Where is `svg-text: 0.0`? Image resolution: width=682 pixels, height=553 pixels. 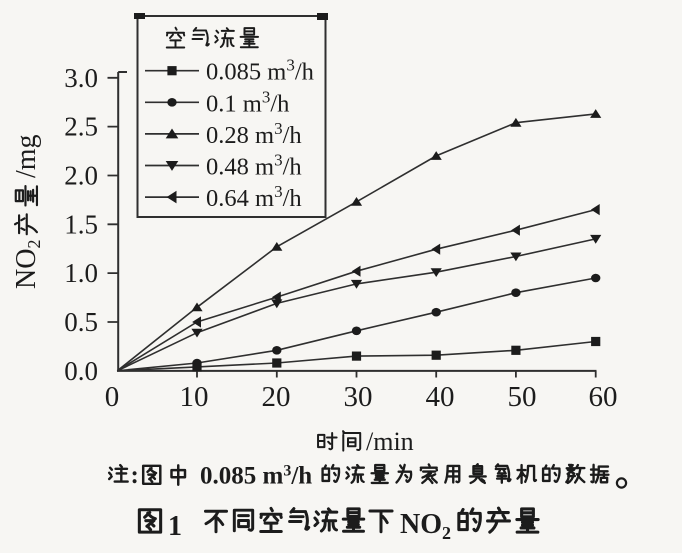 svg-text: 0.0 is located at coordinates (81, 371).